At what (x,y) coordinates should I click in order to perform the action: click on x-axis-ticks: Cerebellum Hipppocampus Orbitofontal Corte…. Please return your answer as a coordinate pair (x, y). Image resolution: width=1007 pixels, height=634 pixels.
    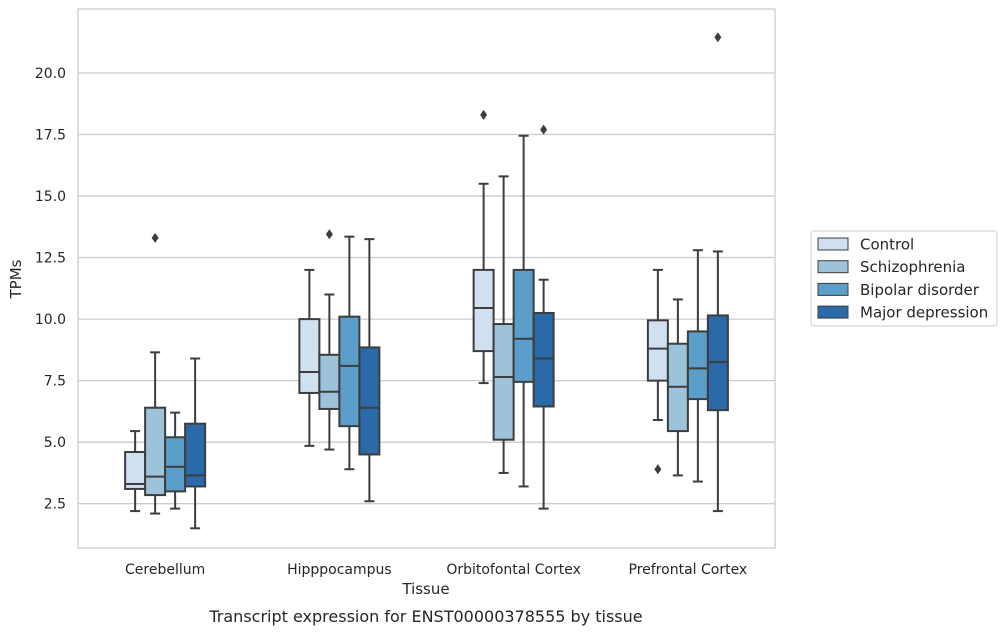
    Looking at the image, I should click on (436, 570).